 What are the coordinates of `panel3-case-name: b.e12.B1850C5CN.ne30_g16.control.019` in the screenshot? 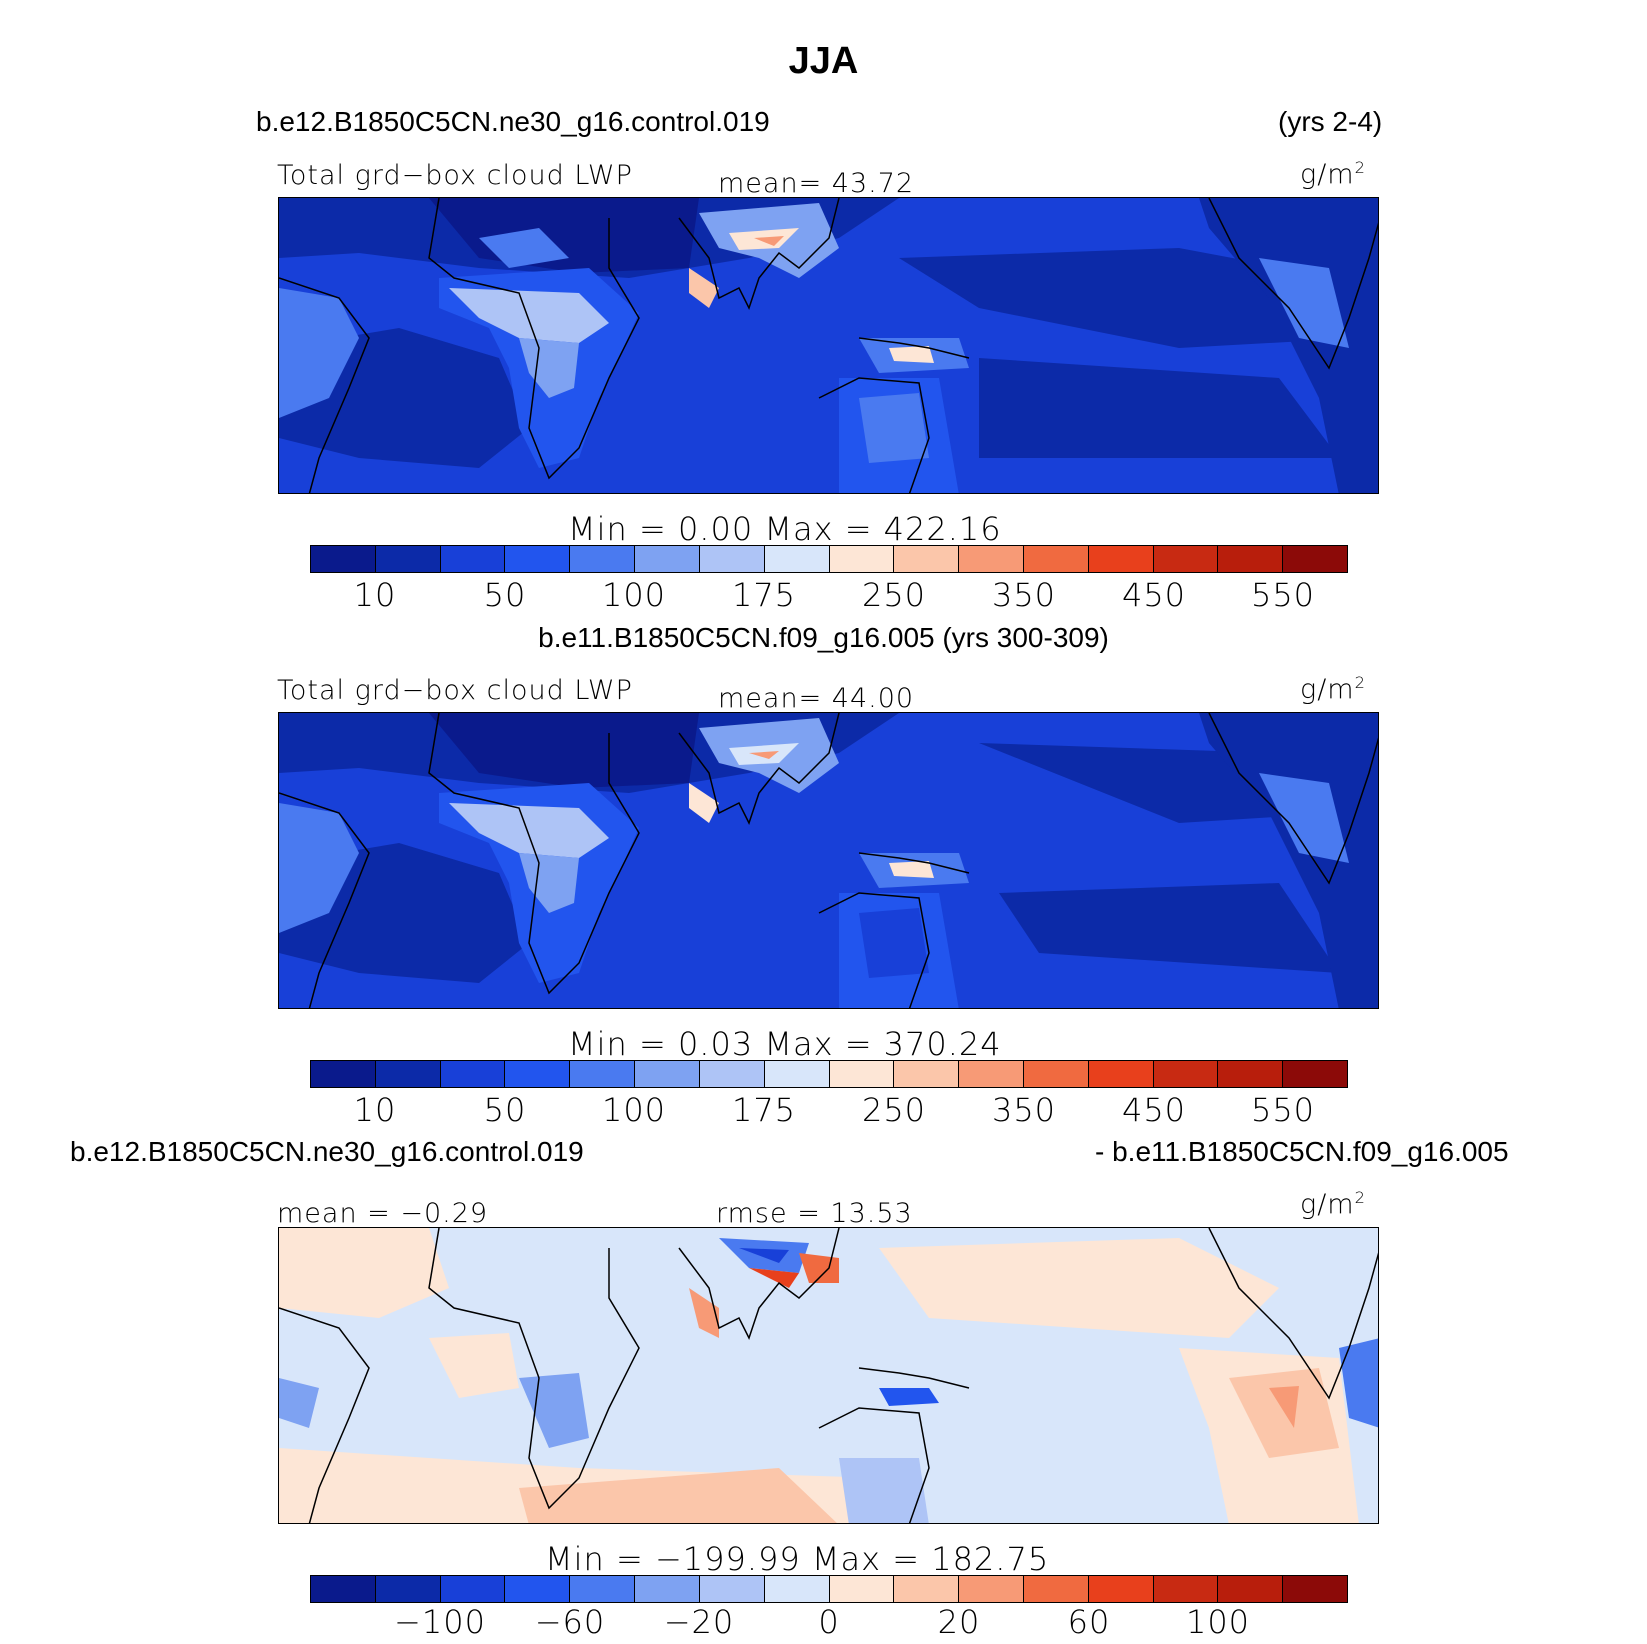 It's located at (327, 1151).